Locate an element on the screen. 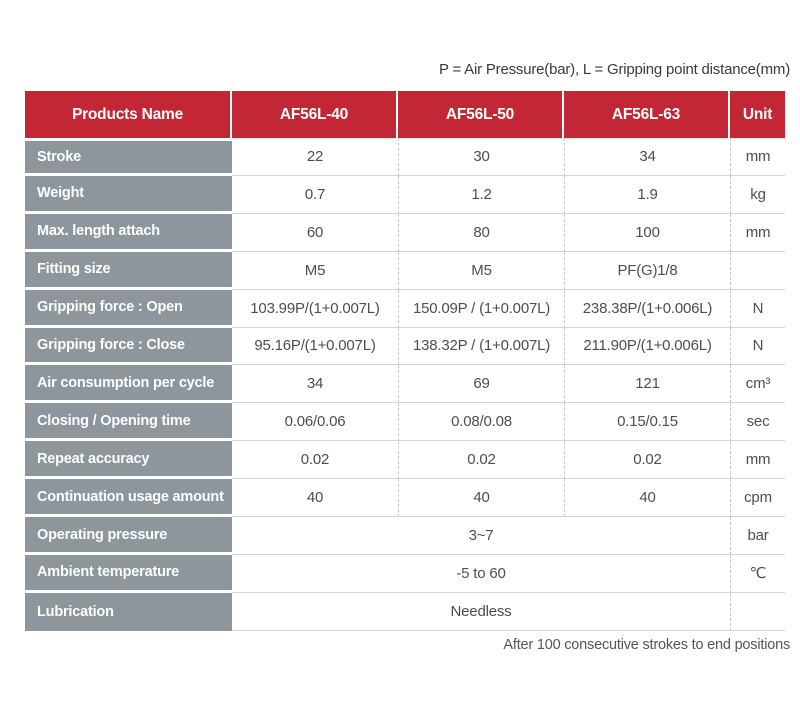 The width and height of the screenshot is (800, 721). spec-label: Continuation usage amount is located at coordinates (128, 498).